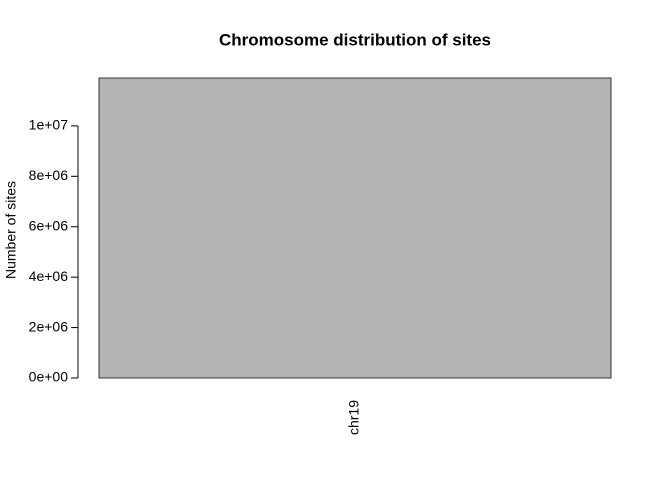 Image resolution: width=672 pixels, height=480 pixels. I want to click on y-axis-label: Number of sites, so click(11, 230).